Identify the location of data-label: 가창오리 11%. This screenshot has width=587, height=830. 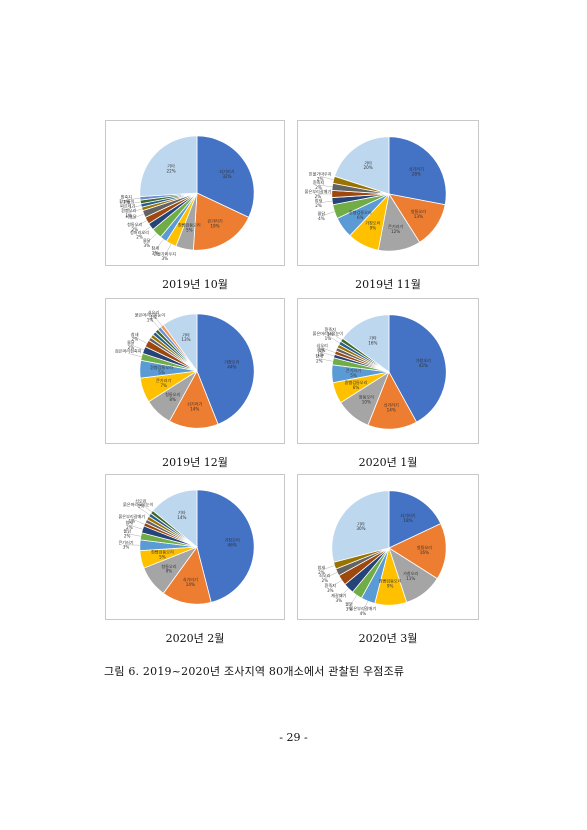
(410, 575).